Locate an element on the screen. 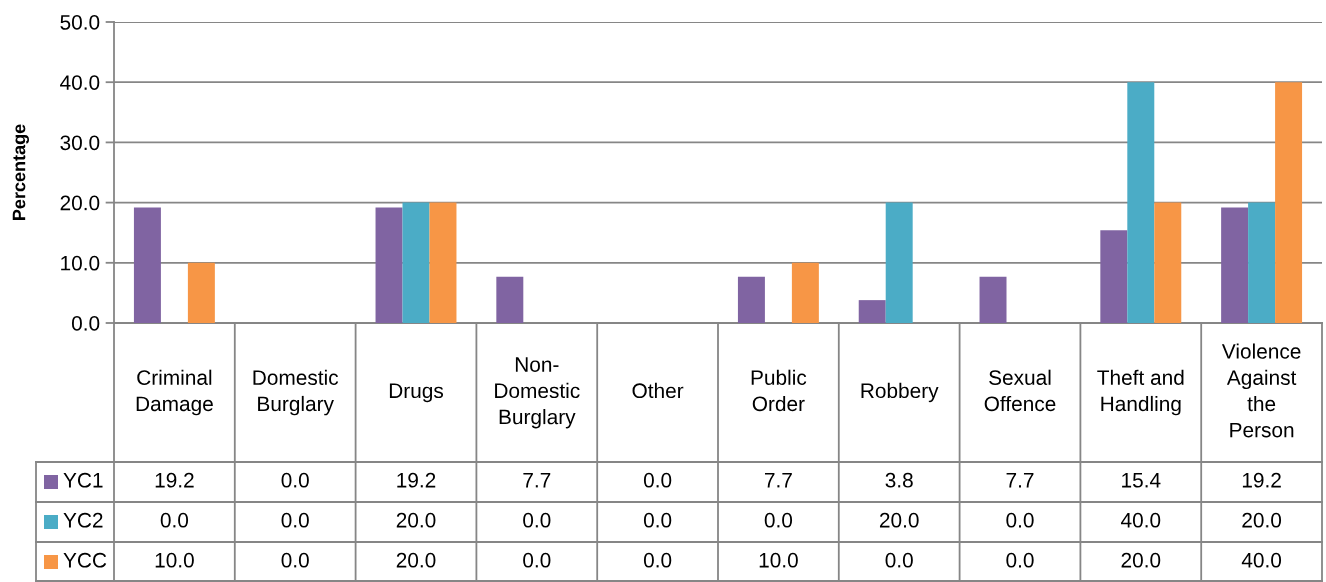 This screenshot has height=582, width=1326. y-axis-title: Percentage is located at coordinates (20, 172).